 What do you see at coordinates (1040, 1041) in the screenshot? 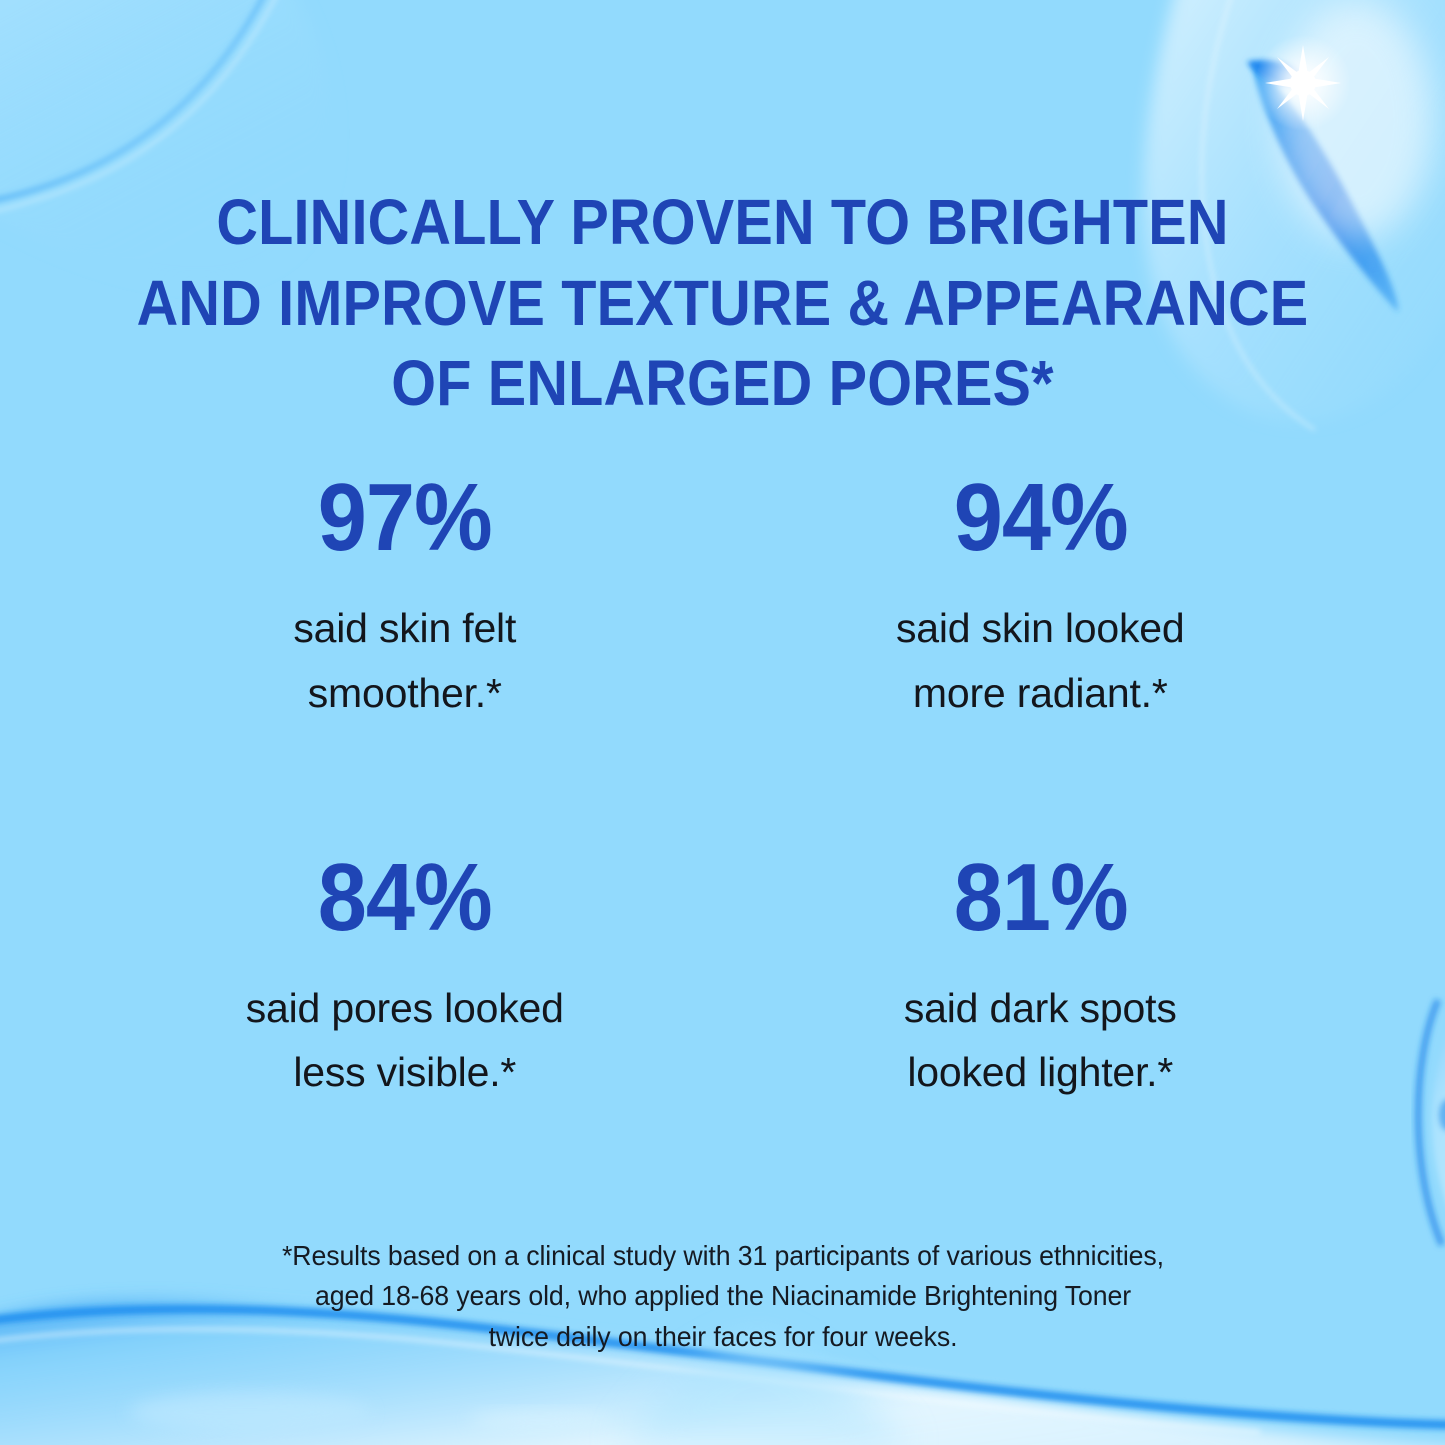
I see `stat-description: said dark spots looked lighter.*` at bounding box center [1040, 1041].